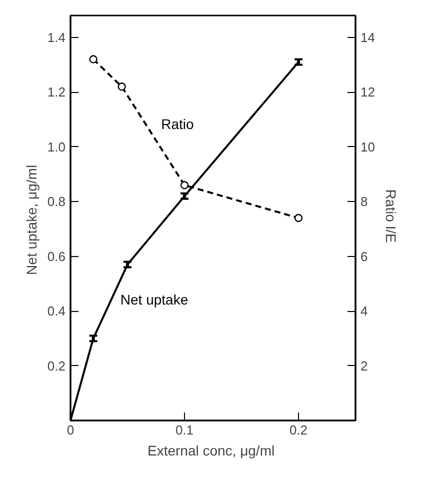  Describe the element at coordinates (177, 124) in the screenshot. I see `series-label: Ratio` at that location.